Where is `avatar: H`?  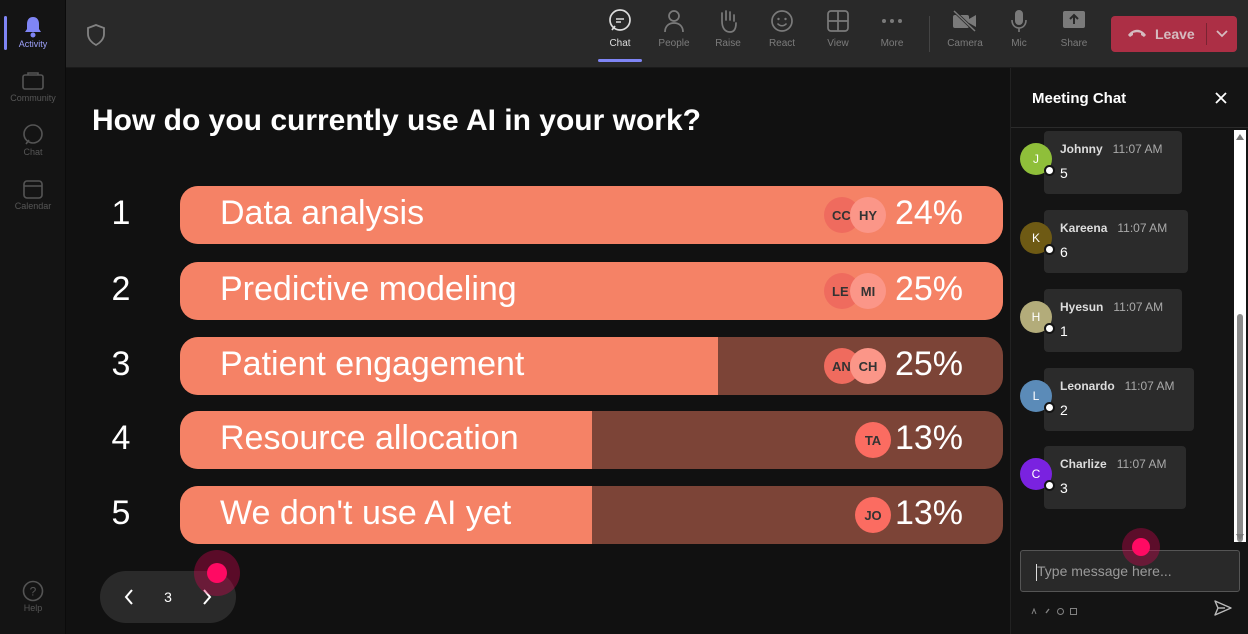 avatar: H is located at coordinates (1037, 317).